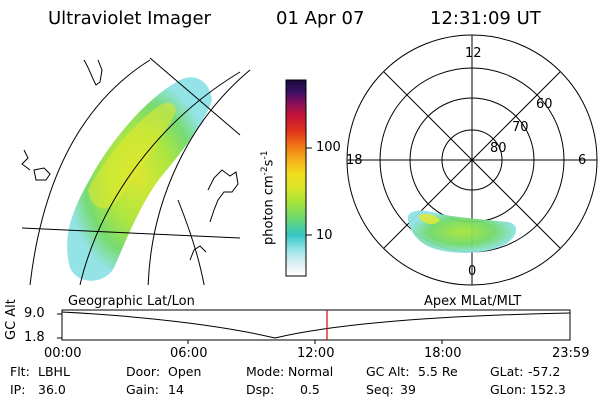 The width and height of the screenshot is (600, 400). Describe the element at coordinates (131, 301) in the screenshot. I see `geographic-latlon-label: Geographic Lat/Lon` at that location.